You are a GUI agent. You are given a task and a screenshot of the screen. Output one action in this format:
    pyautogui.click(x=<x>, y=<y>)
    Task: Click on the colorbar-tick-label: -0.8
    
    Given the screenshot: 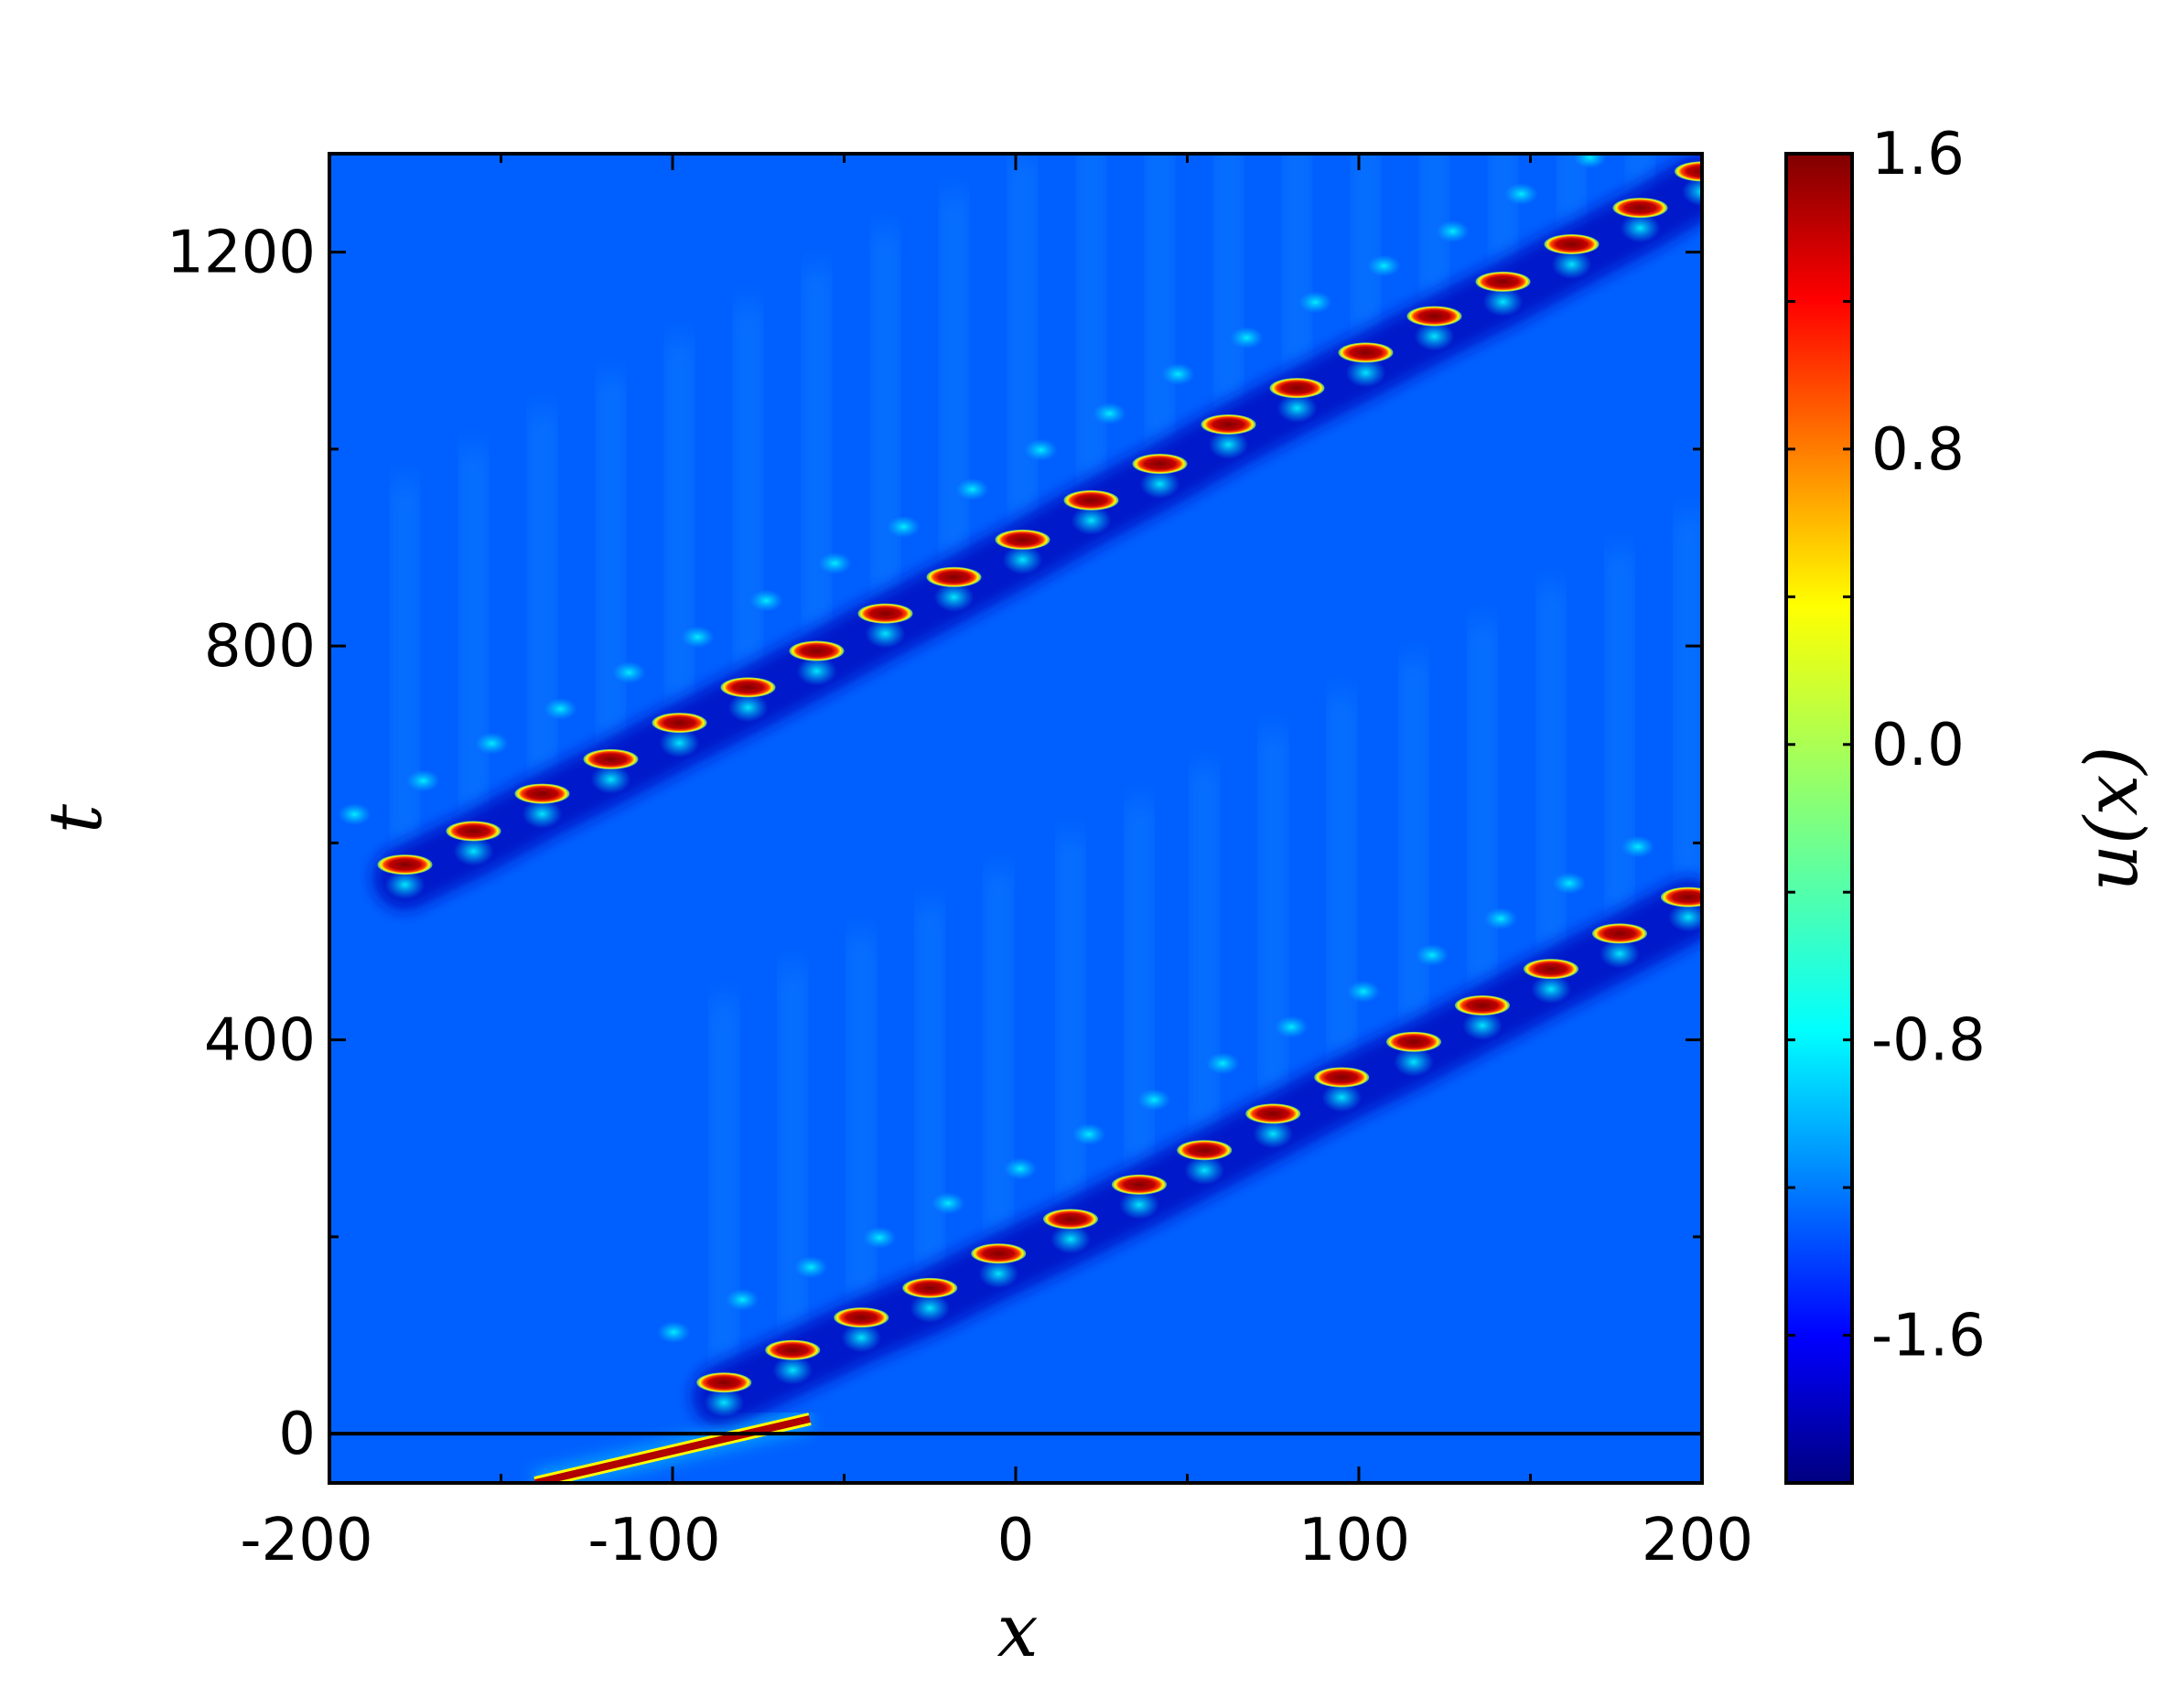 What is the action you would take?
    pyautogui.click(x=1928, y=1041)
    